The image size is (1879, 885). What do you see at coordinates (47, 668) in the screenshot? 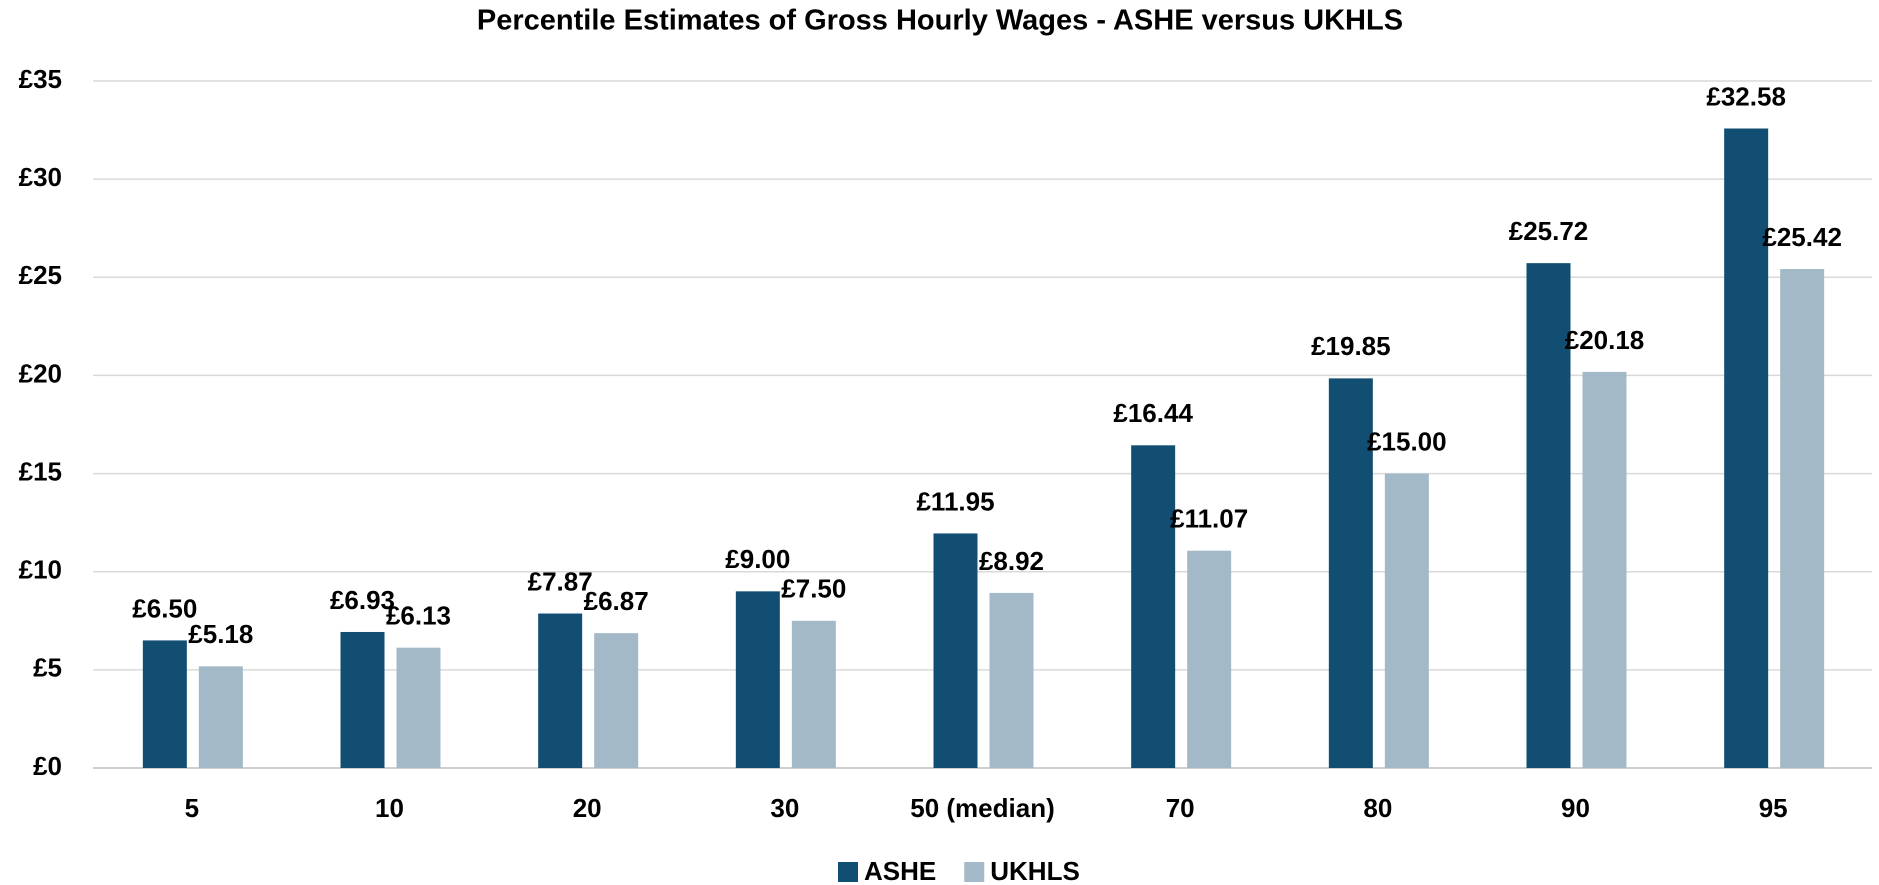
I see `y-tick-label: £5` at bounding box center [47, 668].